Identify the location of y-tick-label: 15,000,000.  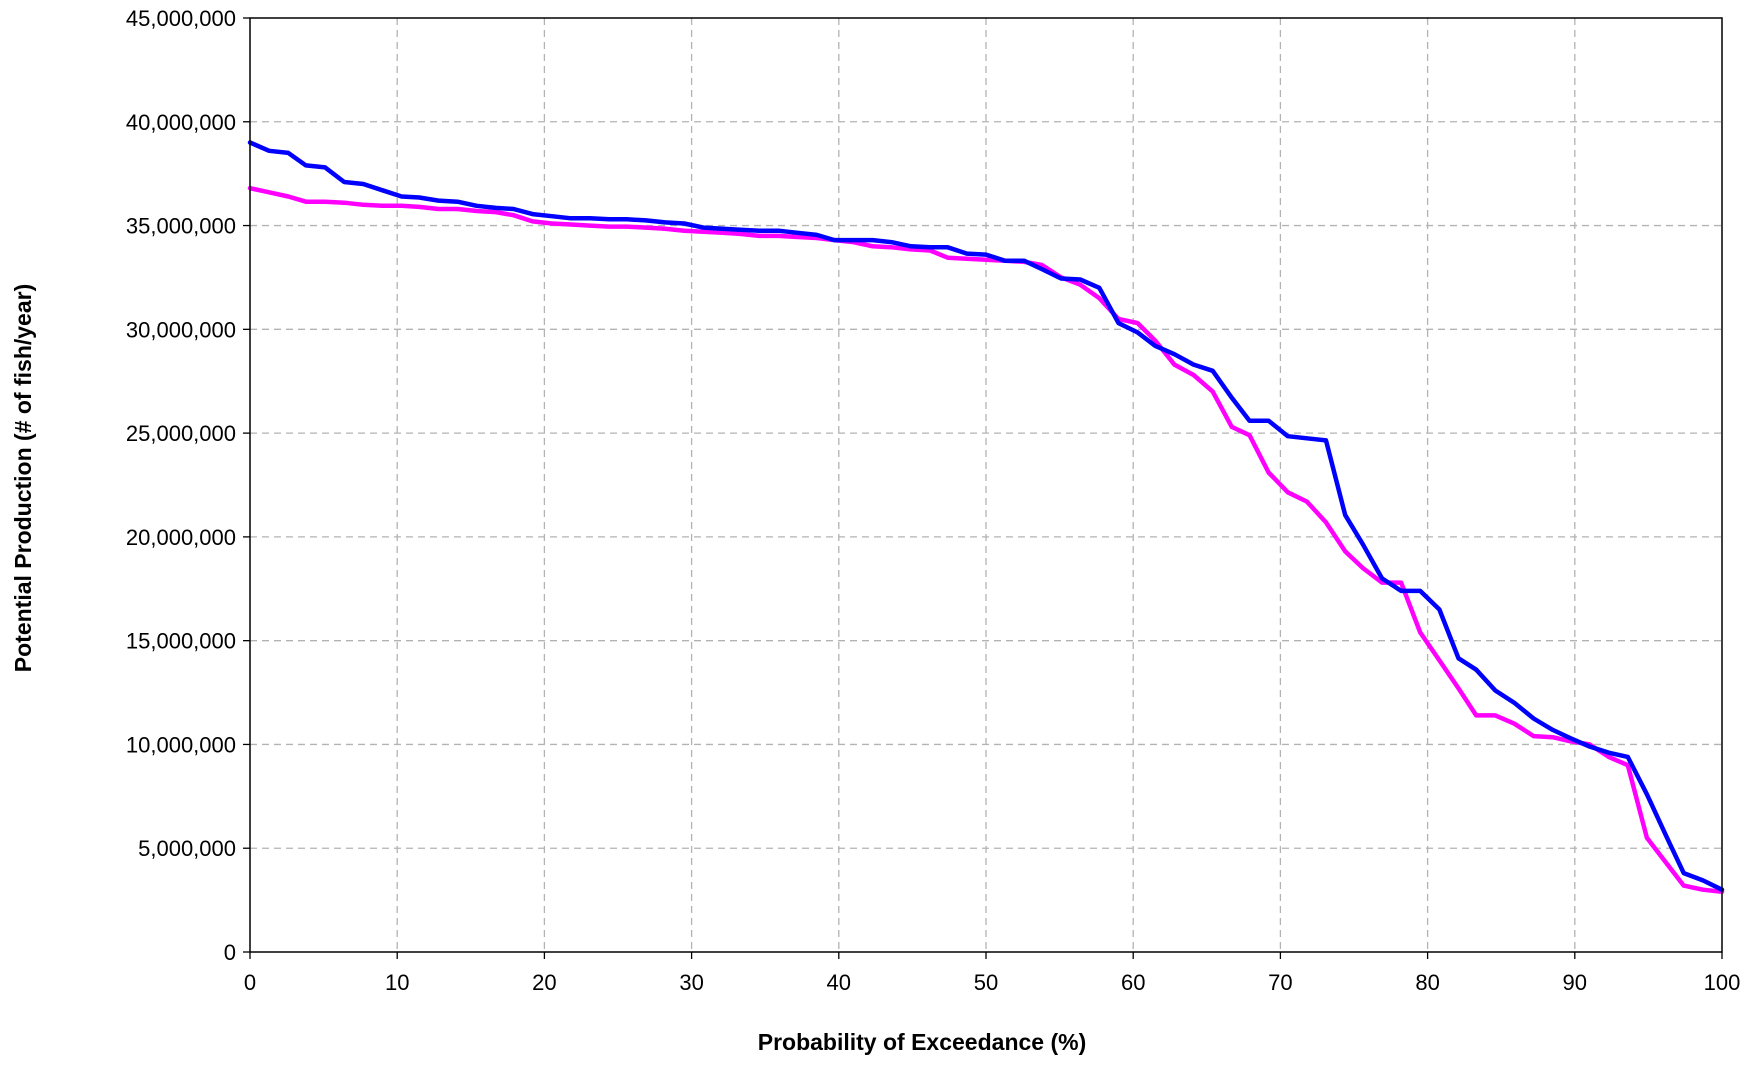
(181, 641).